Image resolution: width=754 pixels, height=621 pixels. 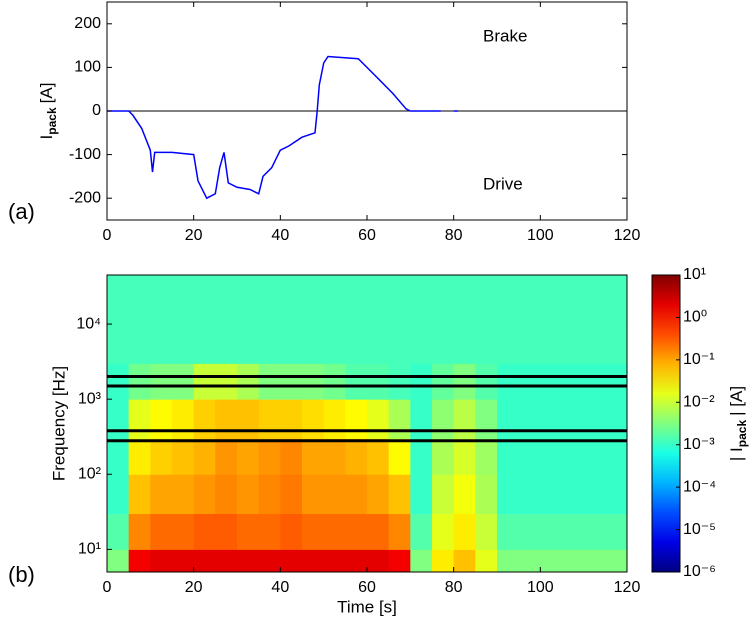 What do you see at coordinates (87, 67) in the screenshot?
I see `y-tick-label: 100` at bounding box center [87, 67].